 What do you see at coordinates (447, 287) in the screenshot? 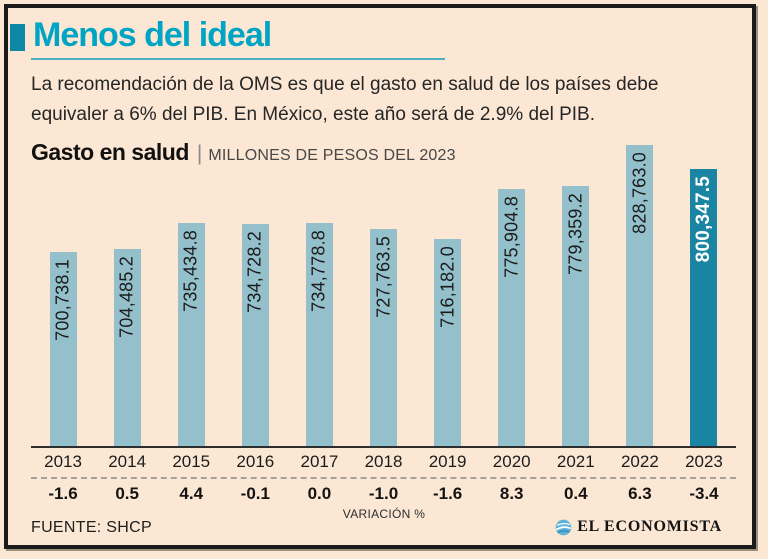
I see `bar-value-label-2019: 716,182.0` at bounding box center [447, 287].